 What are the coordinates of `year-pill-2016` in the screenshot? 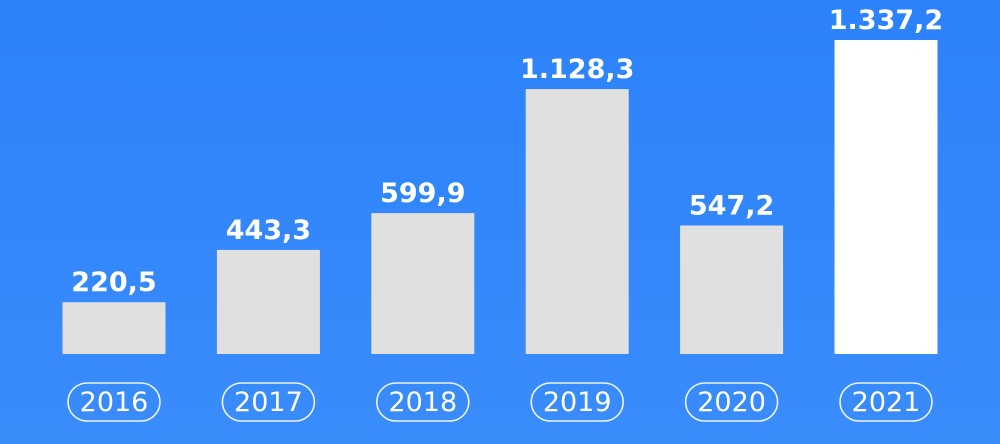 It's located at (114, 402).